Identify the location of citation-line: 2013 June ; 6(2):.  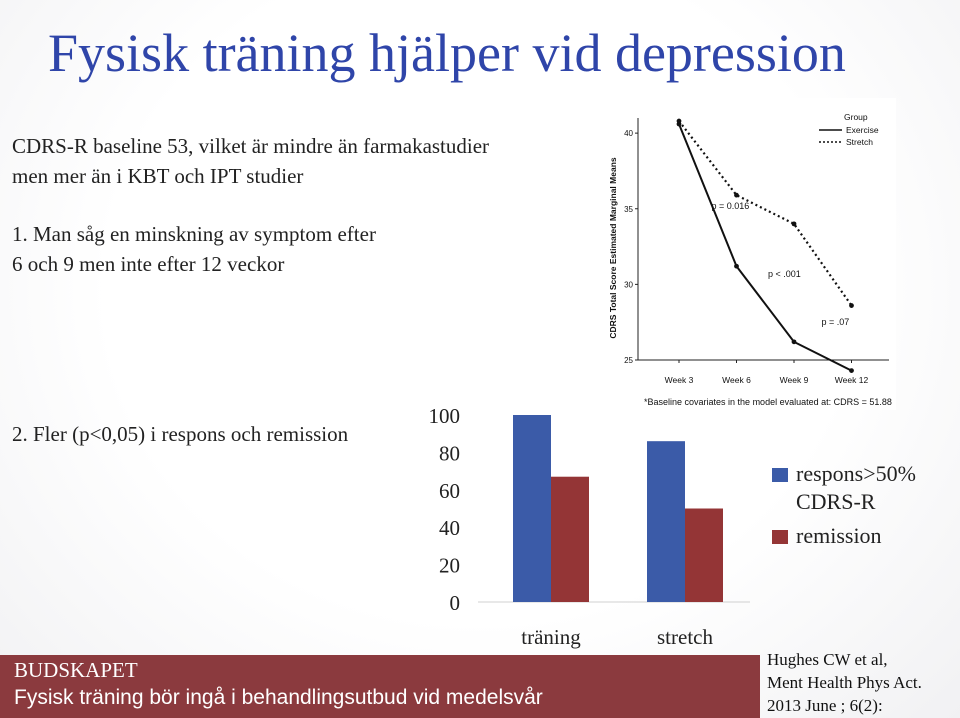
(825, 705).